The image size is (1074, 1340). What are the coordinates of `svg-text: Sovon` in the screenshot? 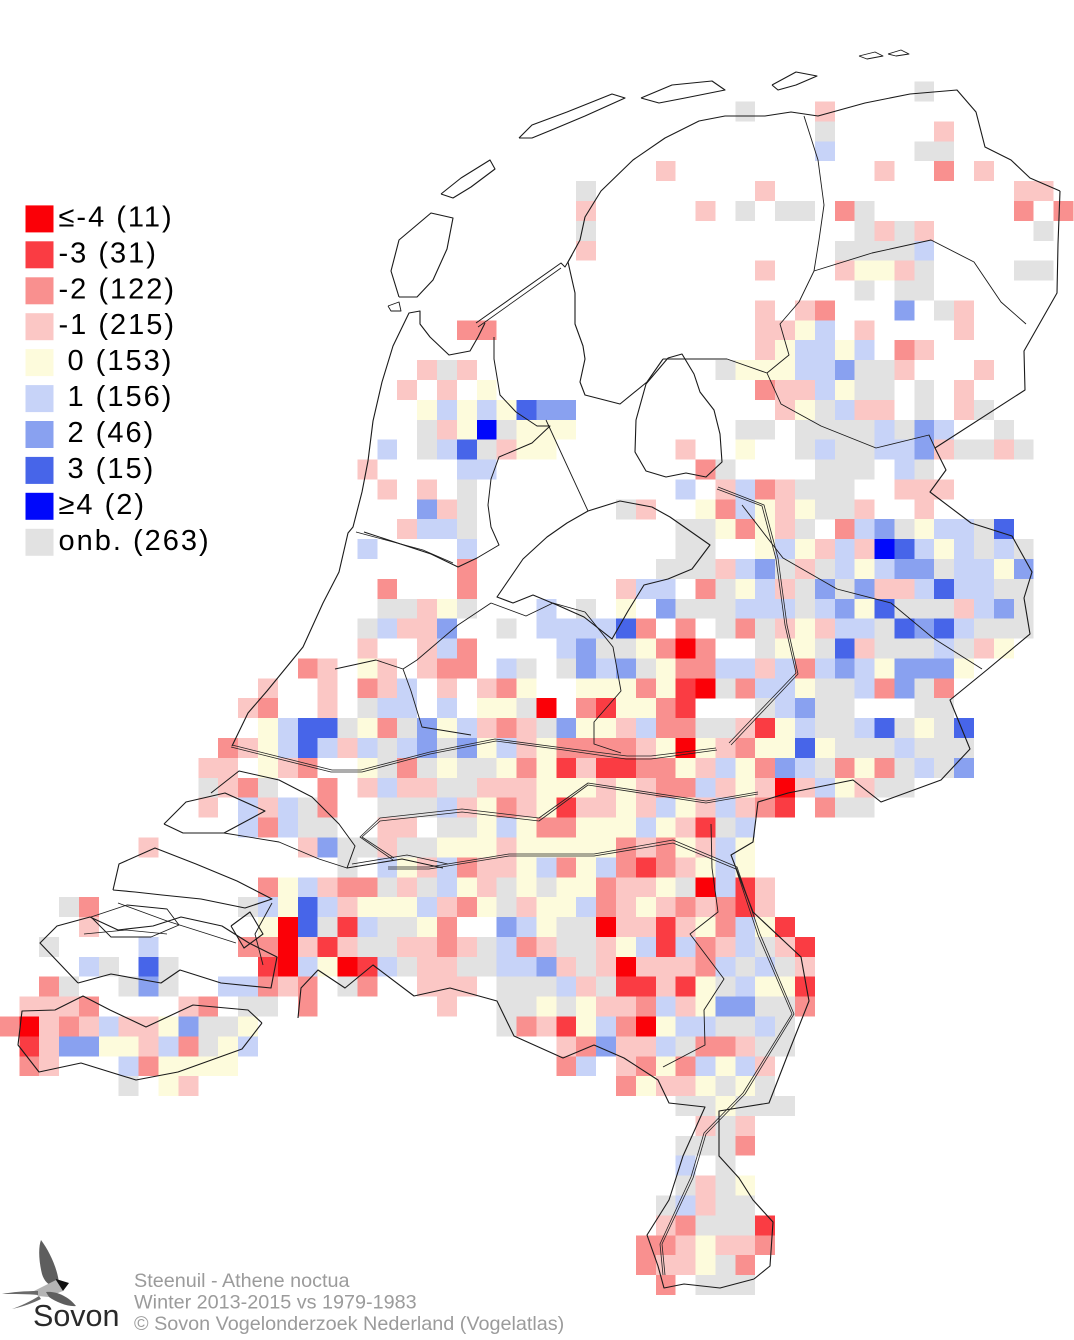 It's located at (76, 1316).